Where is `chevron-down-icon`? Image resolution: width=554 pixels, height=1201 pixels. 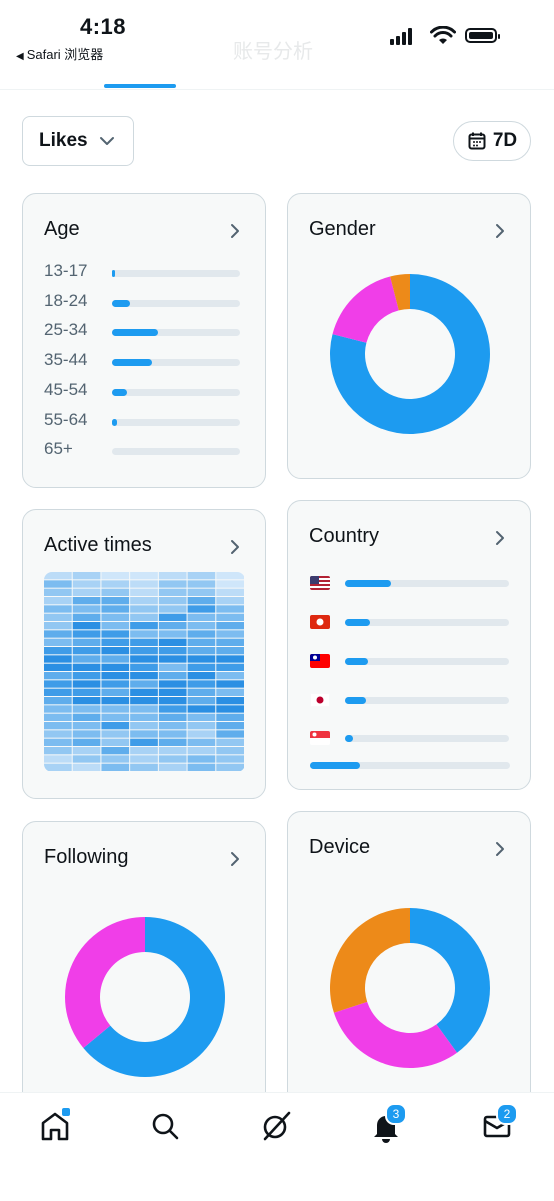 chevron-down-icon is located at coordinates (107, 141).